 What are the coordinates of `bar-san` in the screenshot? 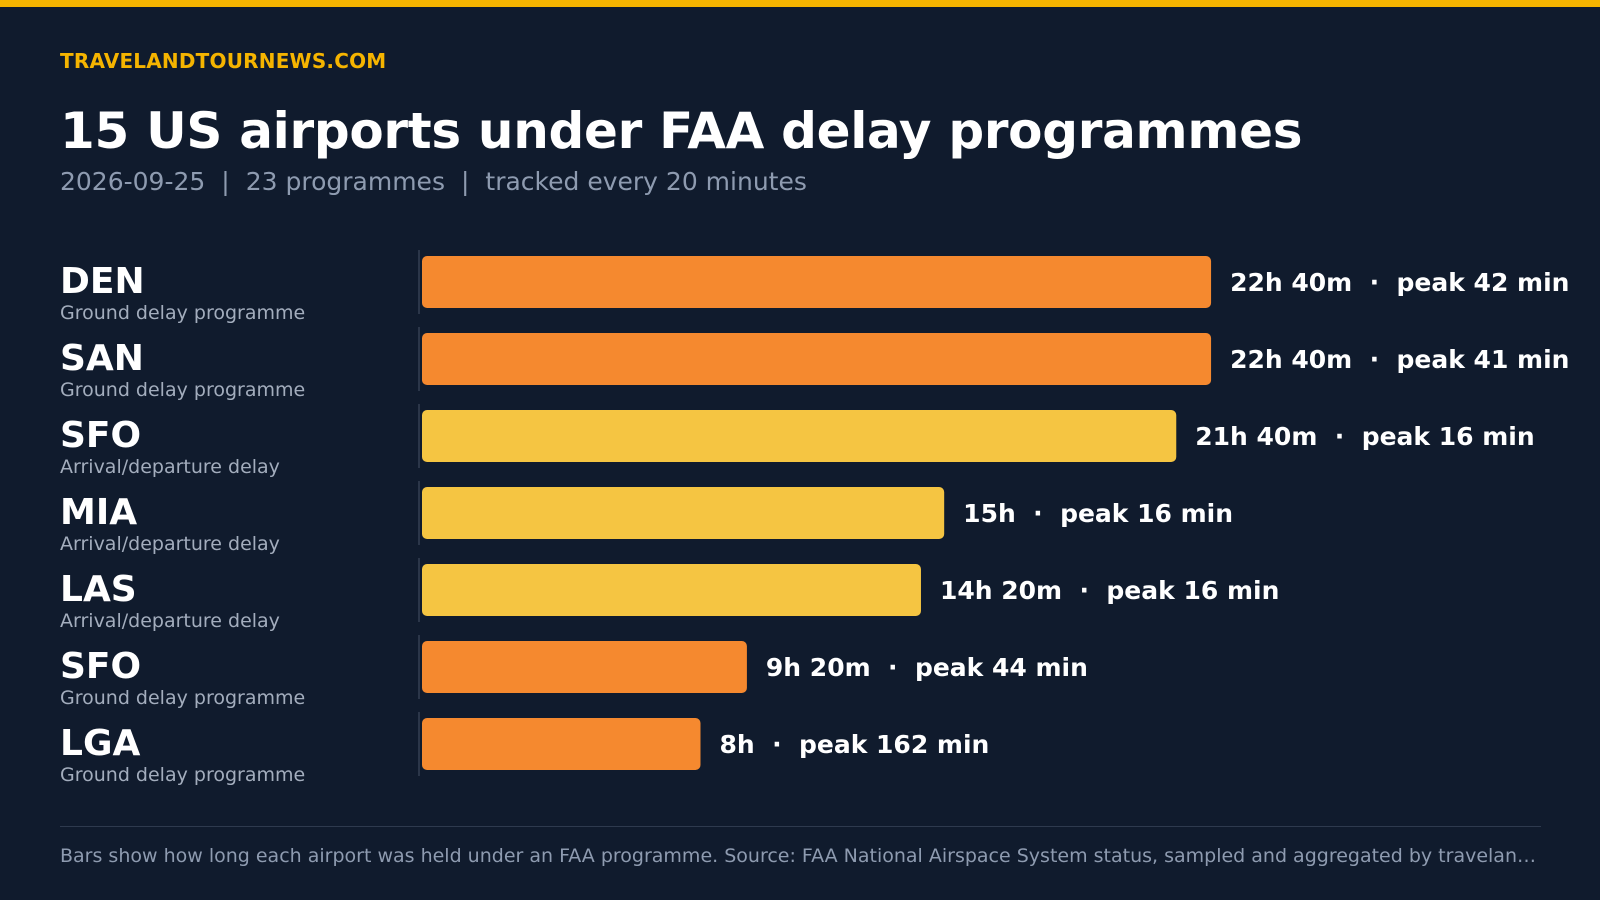 It's located at (817, 359).